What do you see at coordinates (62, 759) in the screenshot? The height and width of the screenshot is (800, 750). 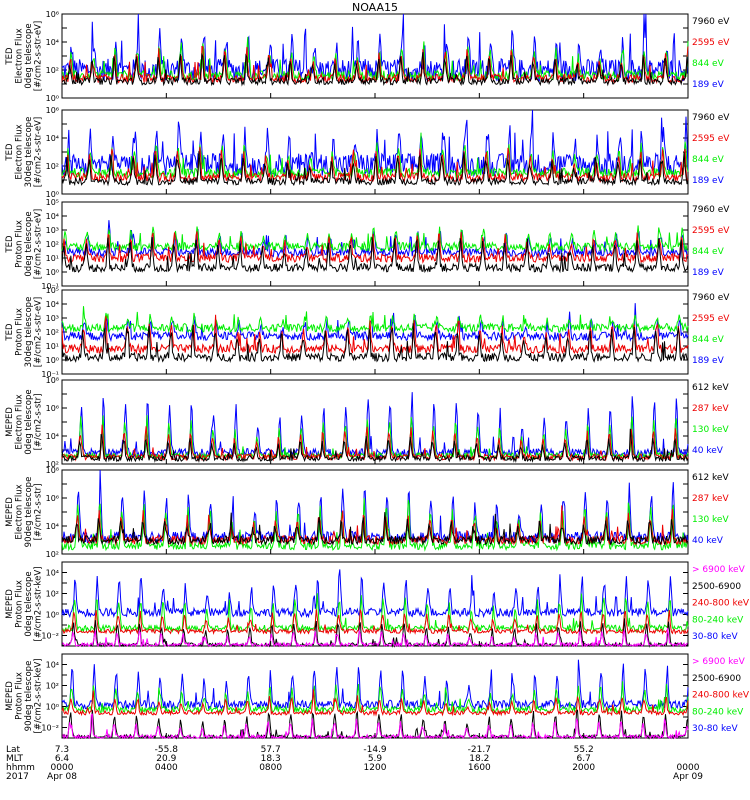 I see `x-tick-label: 6.4` at bounding box center [62, 759].